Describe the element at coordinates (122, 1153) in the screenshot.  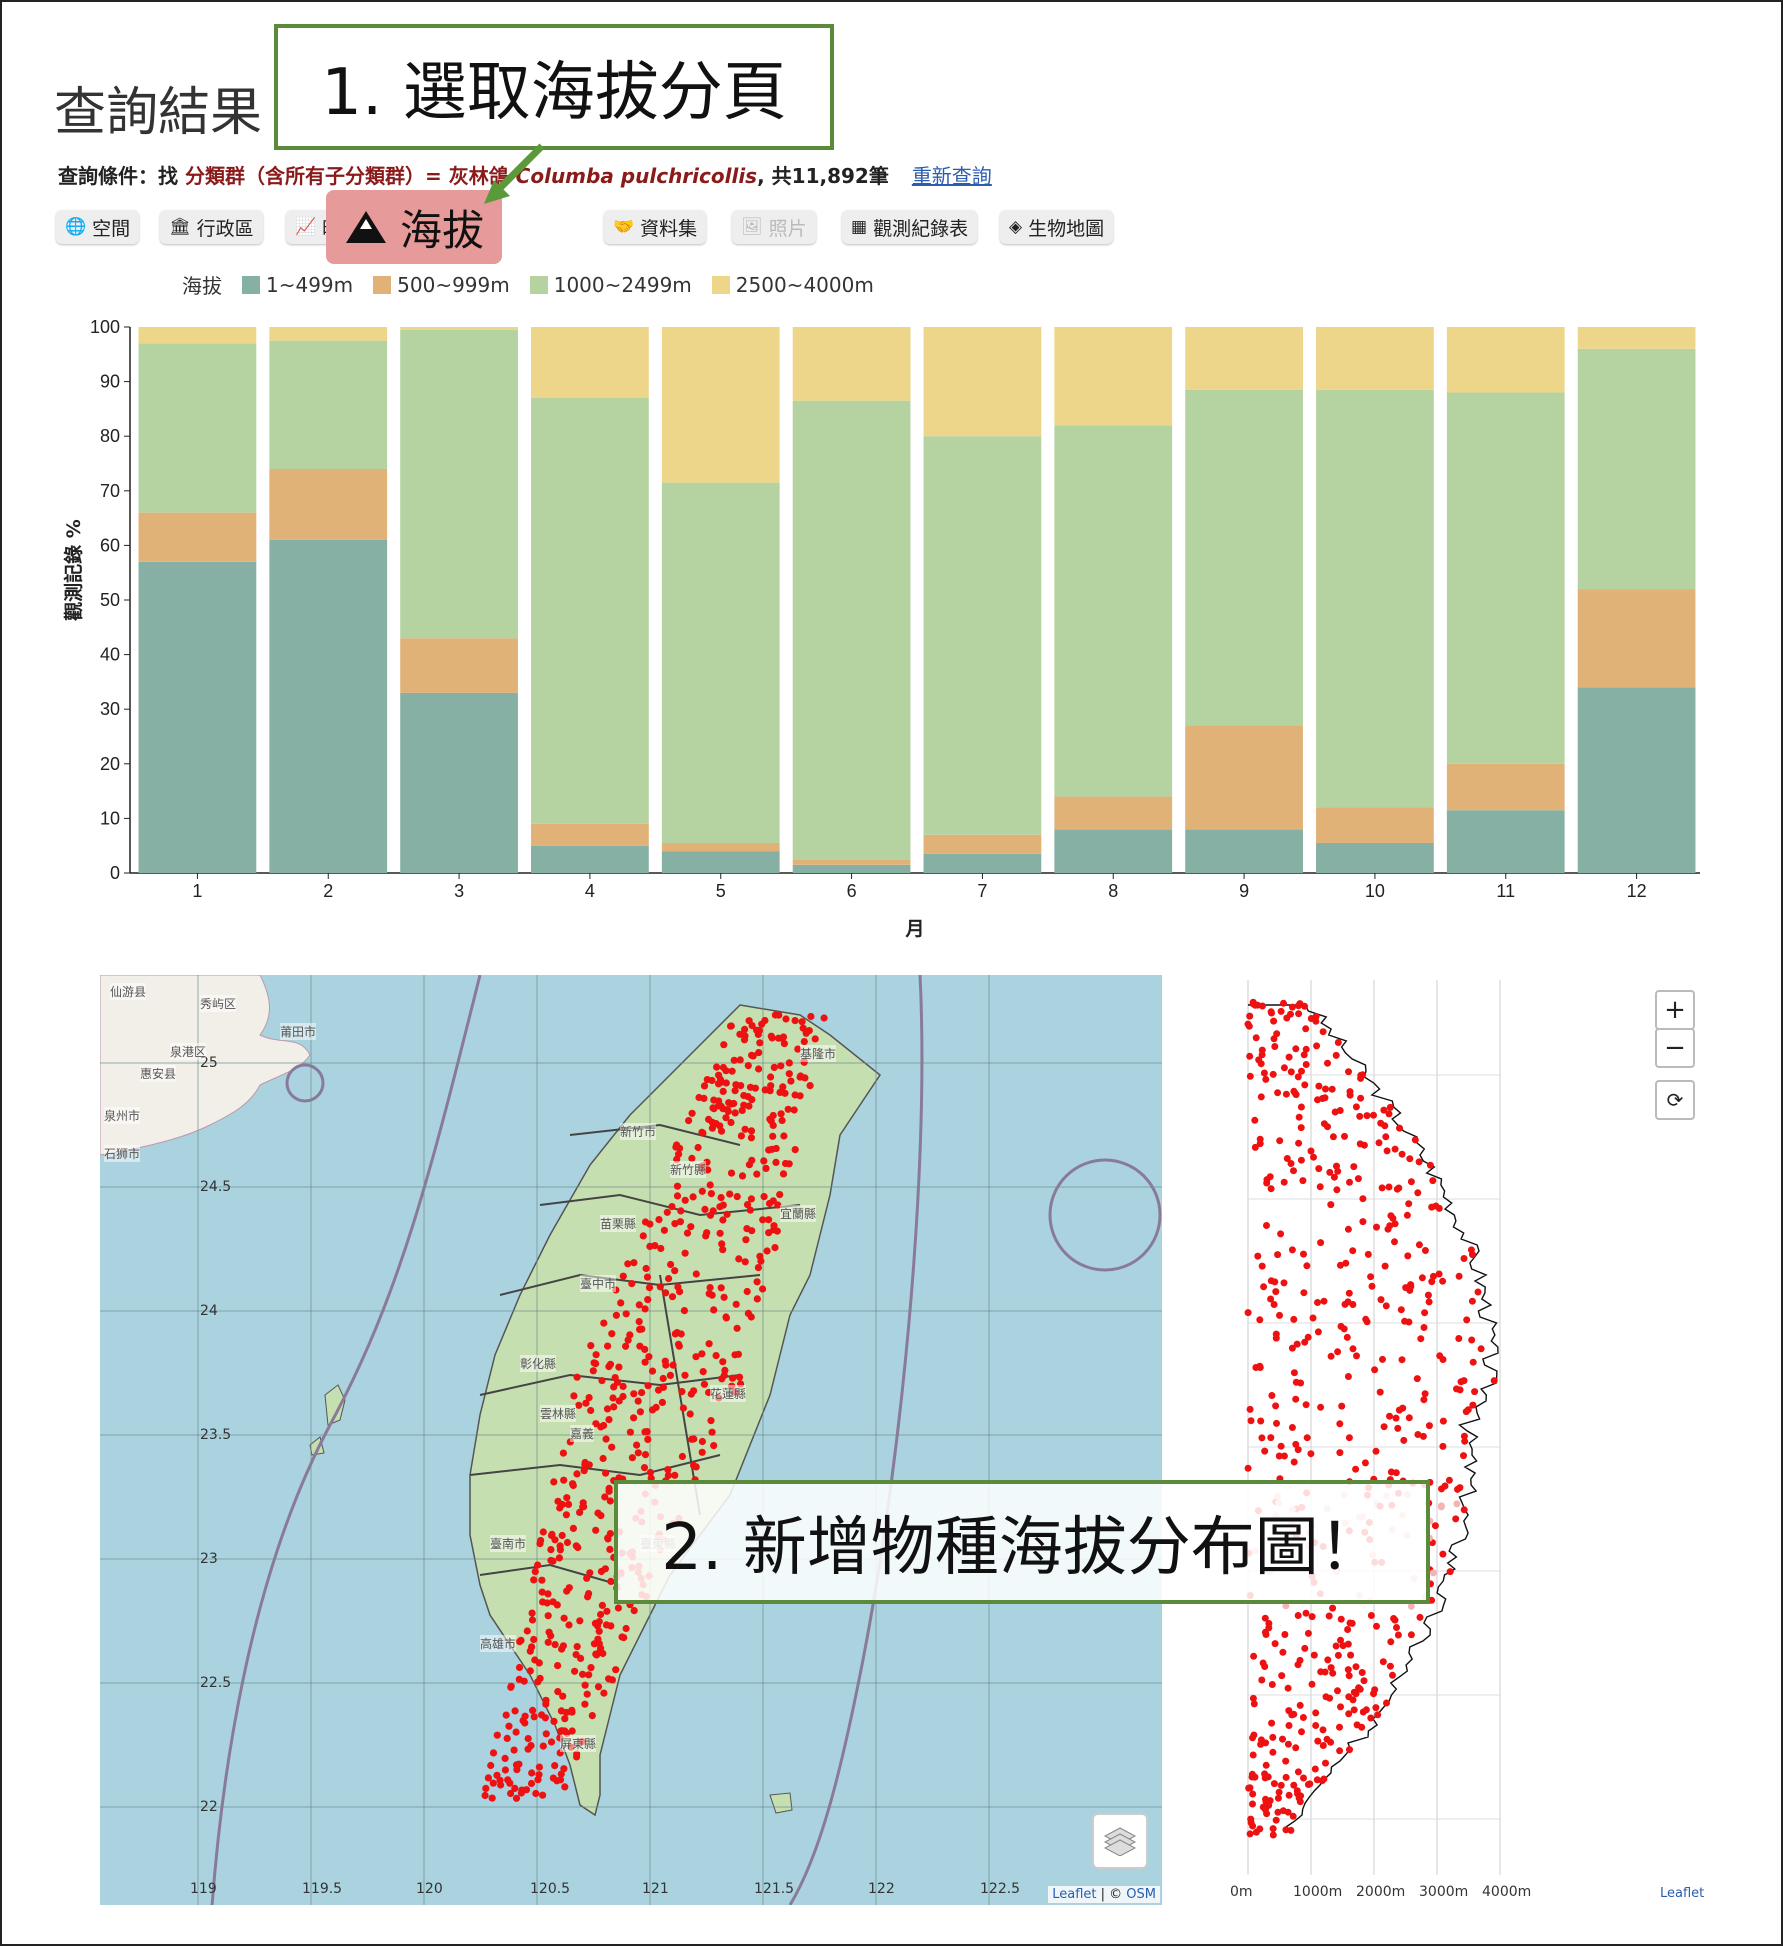
I see `place-label: 石狮市` at that location.